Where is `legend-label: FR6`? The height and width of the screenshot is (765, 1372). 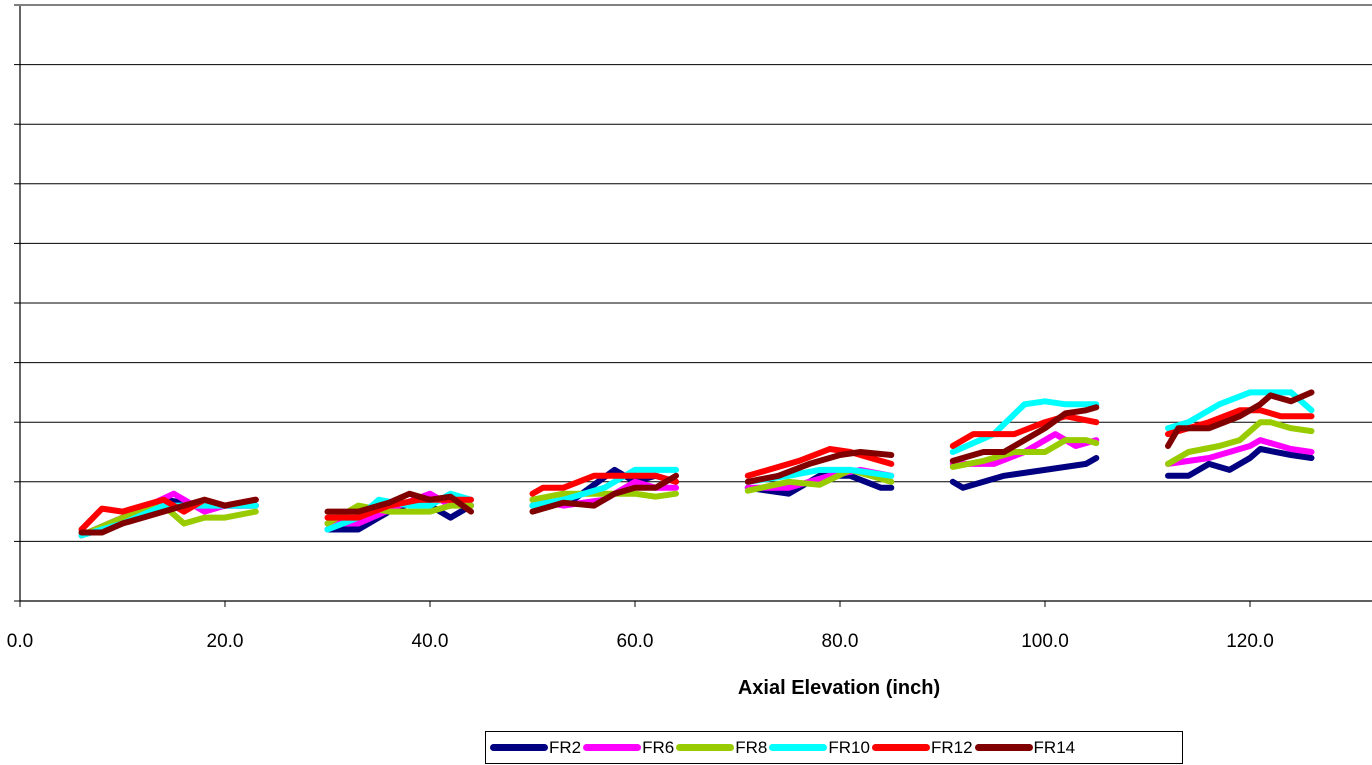 legend-label: FR6 is located at coordinates (658, 747).